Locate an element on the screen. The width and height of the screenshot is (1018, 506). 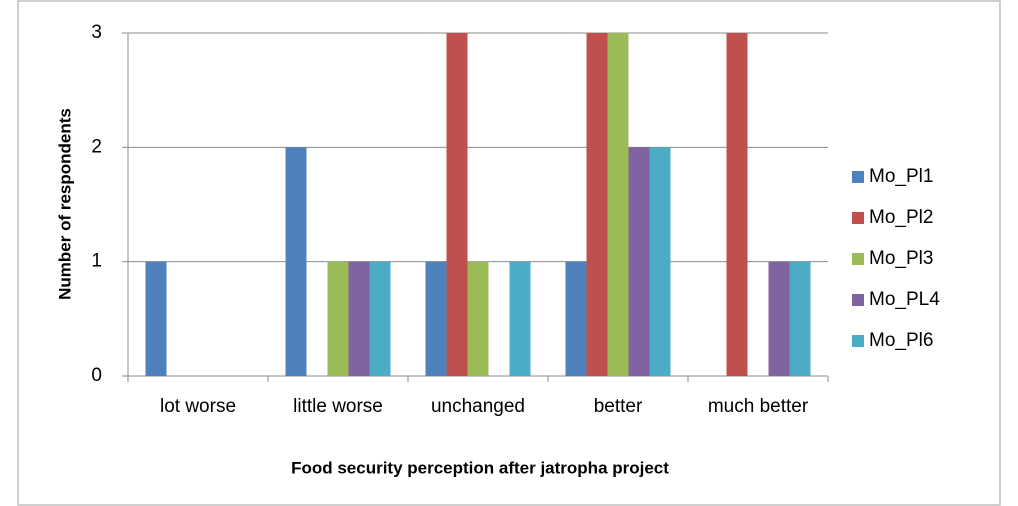
x-tick-label: much better is located at coordinates (758, 406).